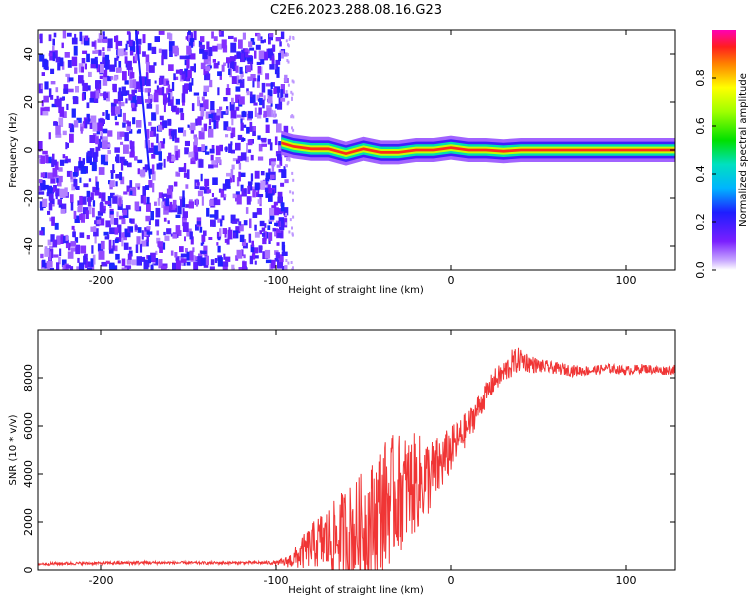 The width and height of the screenshot is (750, 600). I want to click on colorbar-tick-label: 0.8, so click(700, 78).